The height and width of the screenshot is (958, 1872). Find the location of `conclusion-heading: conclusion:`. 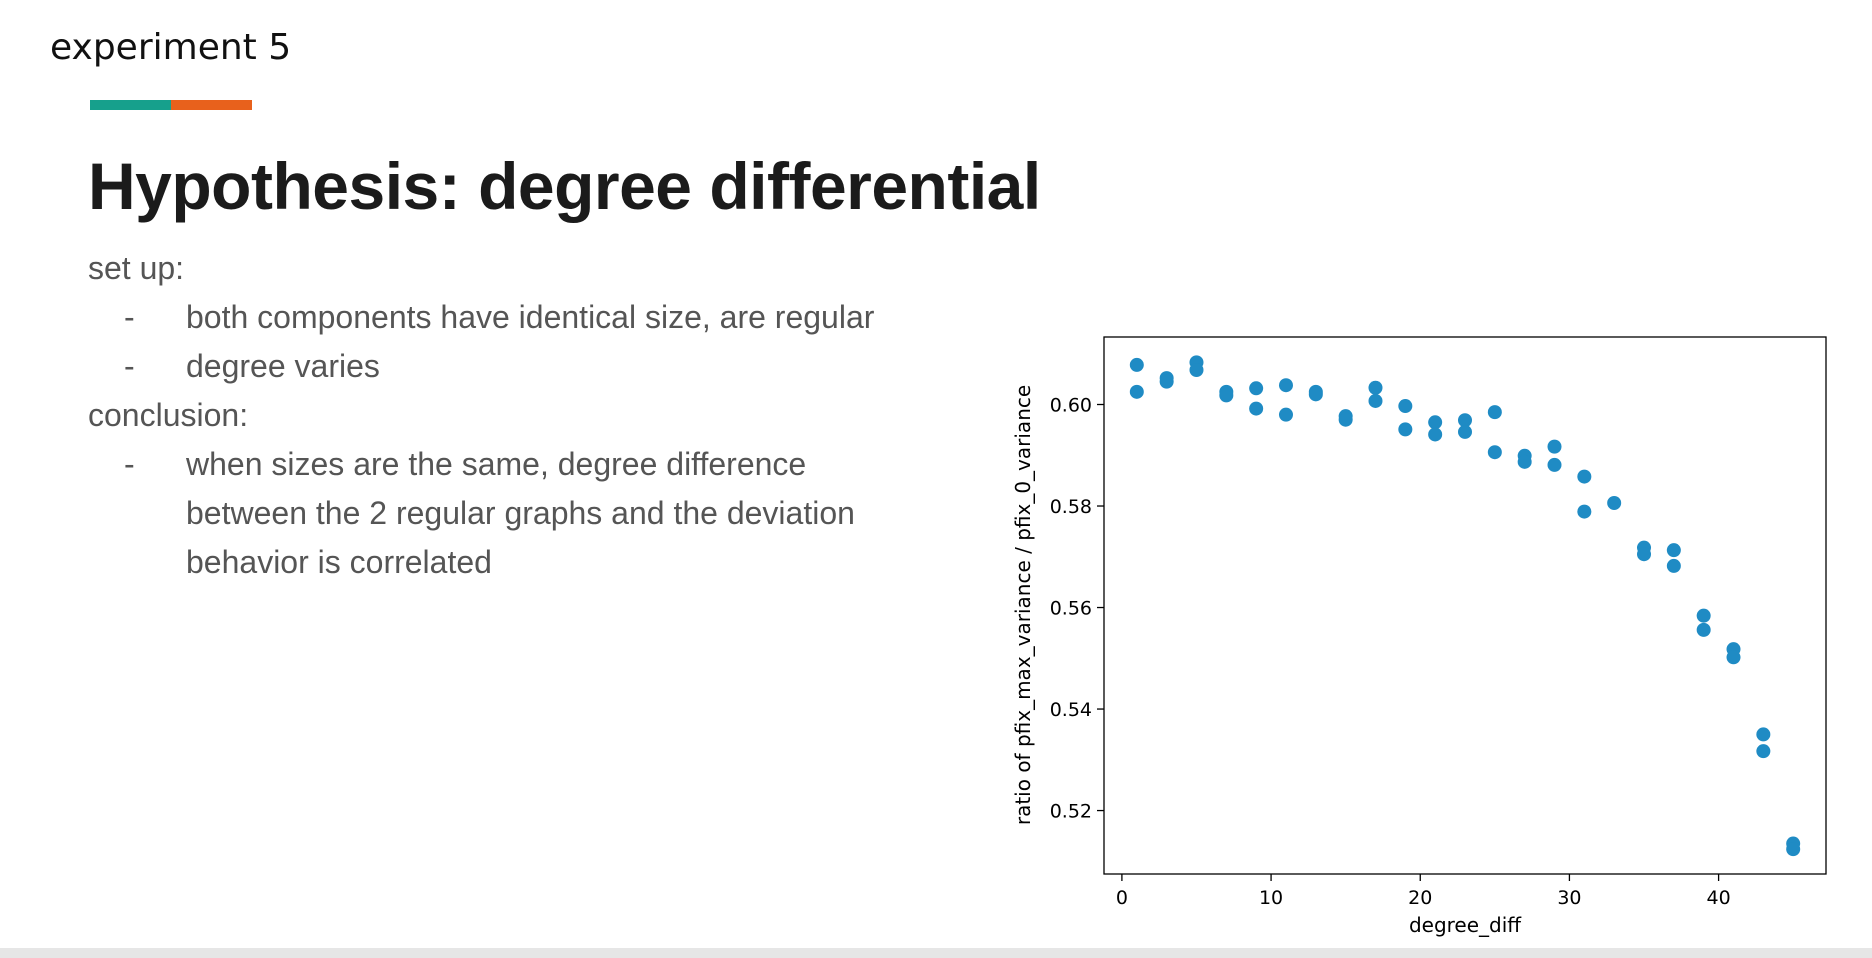

conclusion-heading: conclusion: is located at coordinates (168, 415).